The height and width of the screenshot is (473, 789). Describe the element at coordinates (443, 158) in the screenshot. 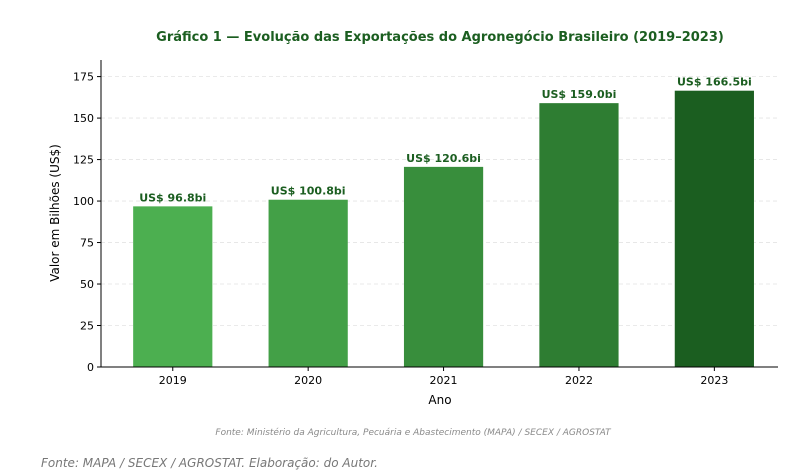

I see `data-label-2021: US$ 120.6bi` at that location.